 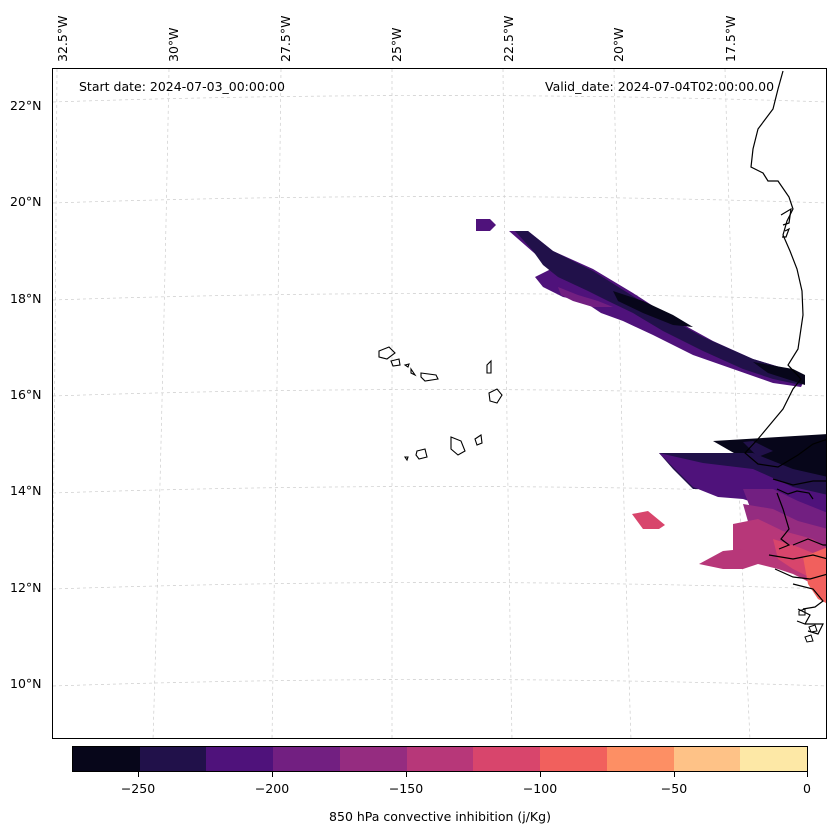 I want to click on colorbar, so click(x=440, y=759).